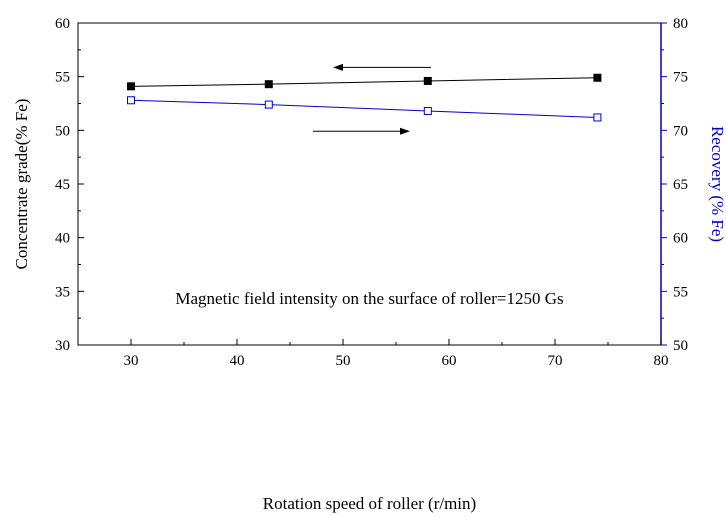 The height and width of the screenshot is (518, 726). Describe the element at coordinates (680, 239) in the screenshot. I see `right-y-tick-label: 60` at that location.